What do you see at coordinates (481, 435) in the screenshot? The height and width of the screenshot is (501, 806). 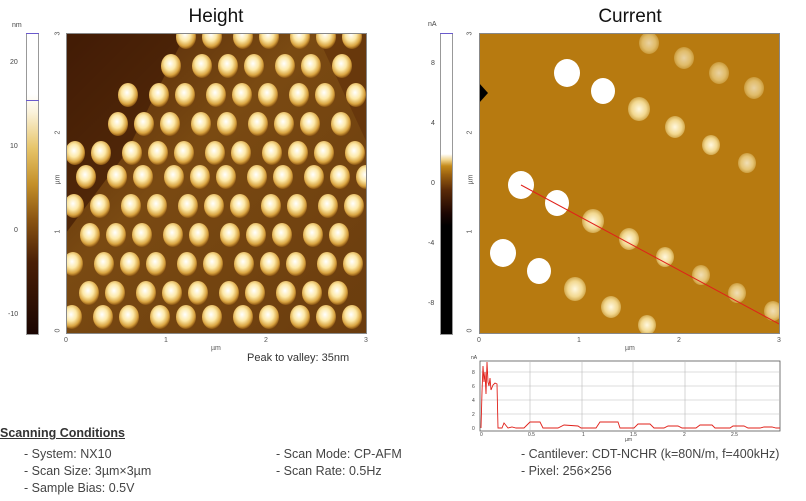 I see `profile-x-tick: 0` at bounding box center [481, 435].